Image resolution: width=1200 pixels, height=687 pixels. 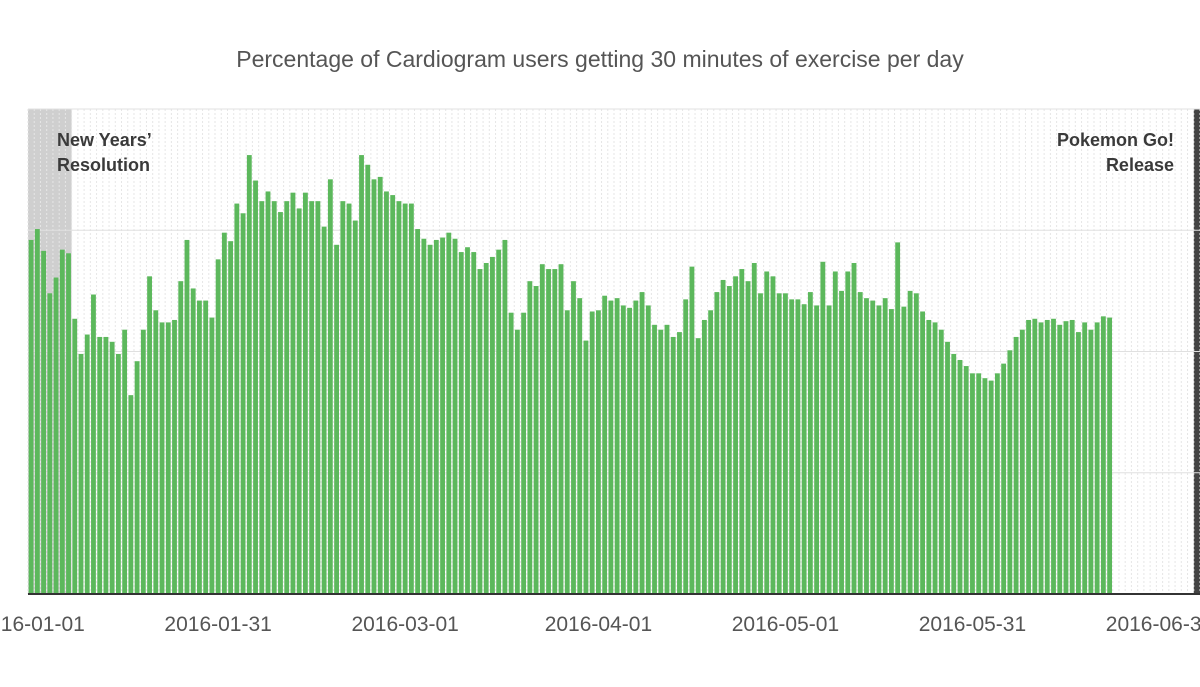 I want to click on x-tick-label: 2016-05-01, so click(x=785, y=624).